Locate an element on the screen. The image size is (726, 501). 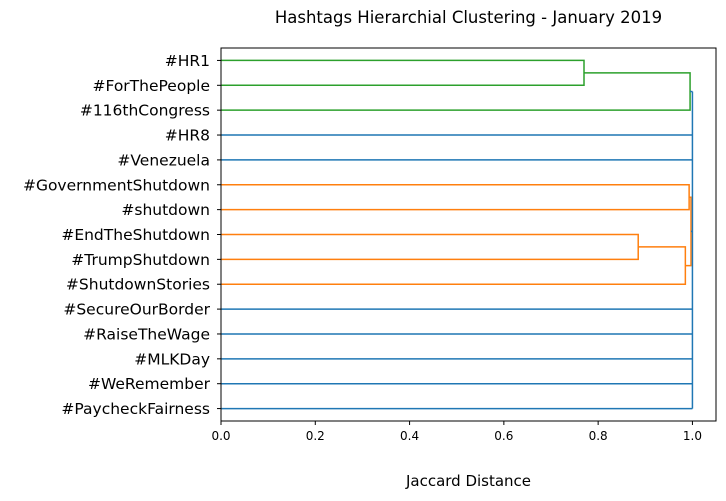
leaf-label: #WeRemember is located at coordinates (149, 384).